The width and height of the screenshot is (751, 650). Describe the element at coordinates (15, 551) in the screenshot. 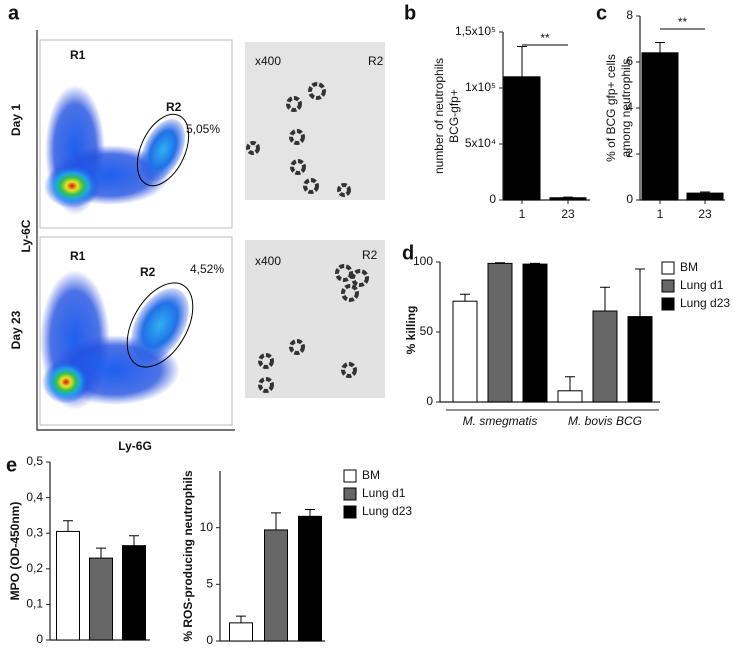

I see `y-axis-label: MPO (OD-450nm)` at that location.